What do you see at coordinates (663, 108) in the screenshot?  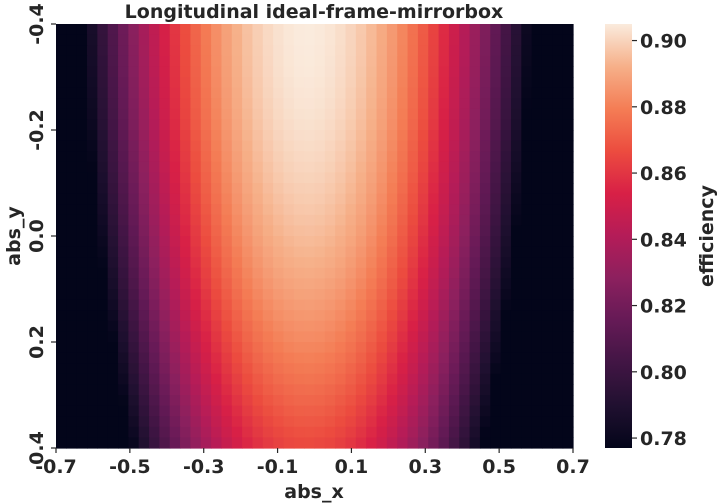 I see `colorbar-tick-label: 0.88` at bounding box center [663, 108].